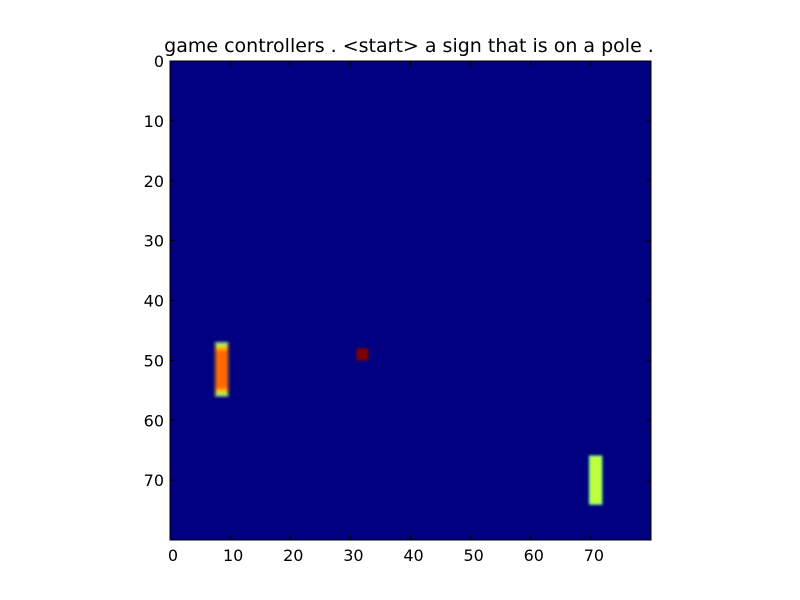 This screenshot has height=600, width=800. Describe the element at coordinates (159, 61) in the screenshot. I see `y-tick-label: 0` at that location.